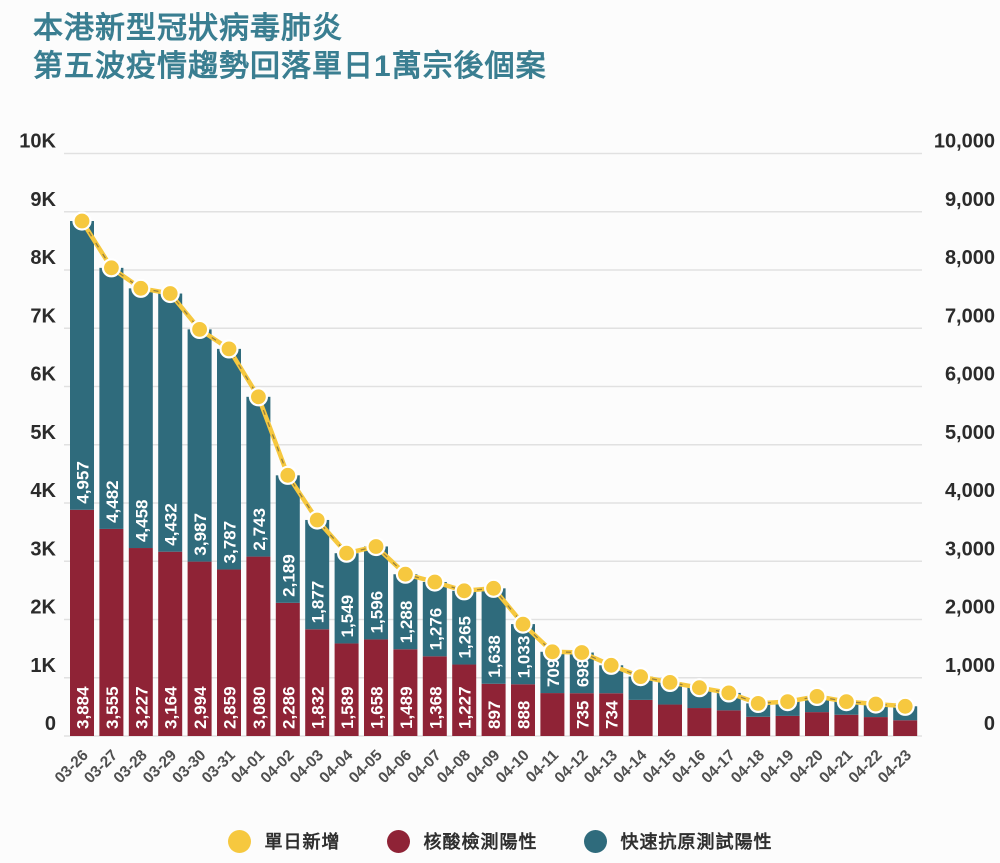  What do you see at coordinates (406, 622) in the screenshot?
I see `bar-value-rat: 1,288` at bounding box center [406, 622].